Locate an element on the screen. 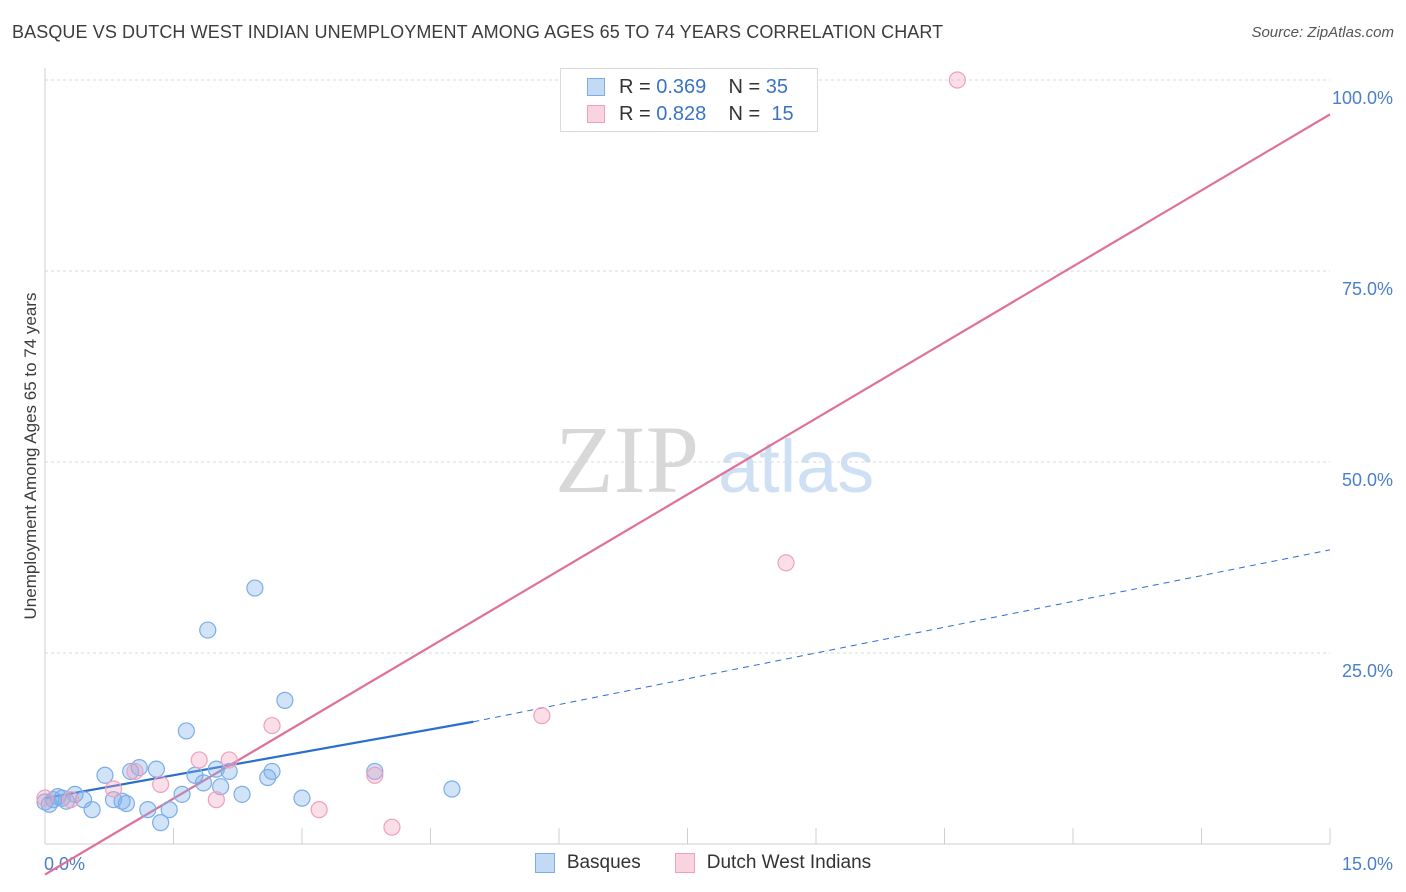 Image resolution: width=1406 pixels, height=892 pixels. legend-item-dutch-west-indians: Dutch West Indians is located at coordinates (773, 863).